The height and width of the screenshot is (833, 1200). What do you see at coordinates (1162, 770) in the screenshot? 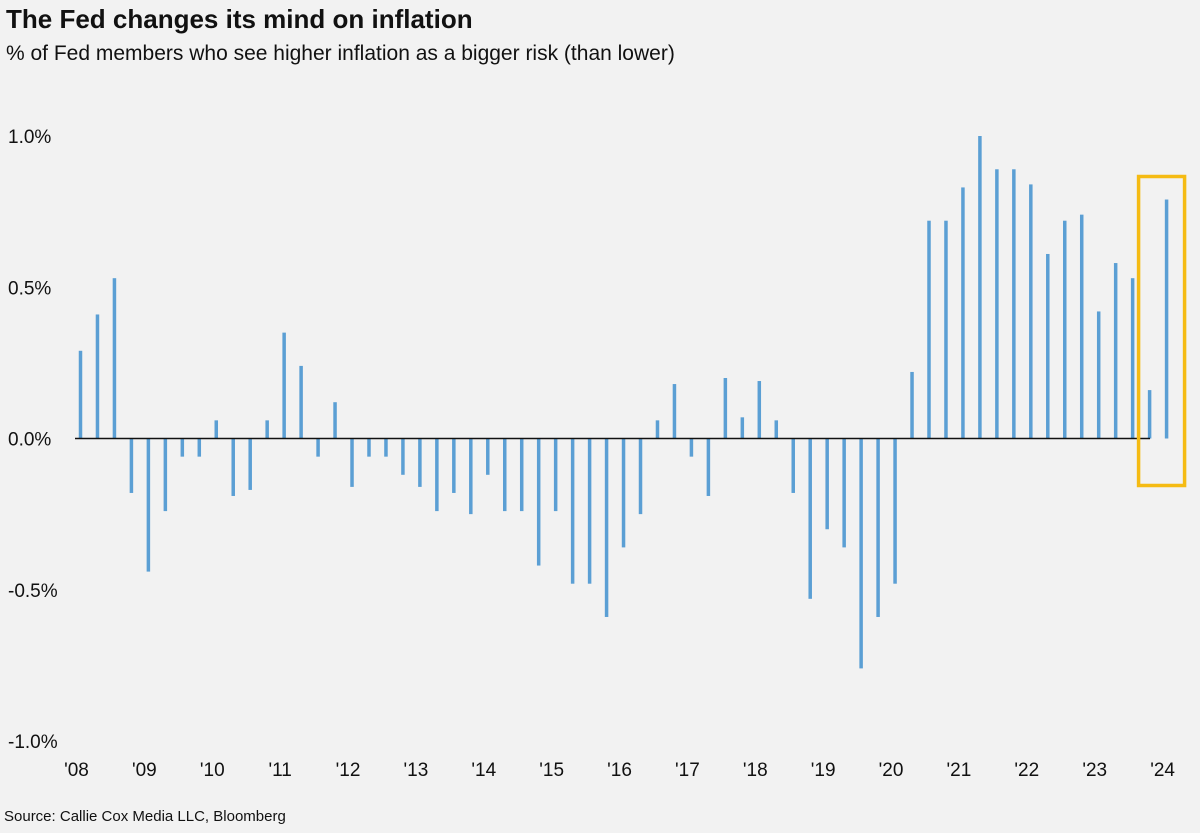
I see `x-tick-label: '24` at bounding box center [1162, 770].